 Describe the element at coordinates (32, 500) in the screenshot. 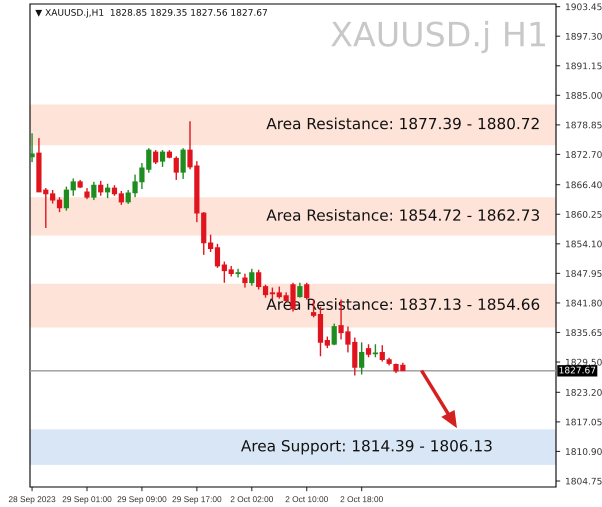

I see `x-tick-label: 28 Sep 2023` at that location.